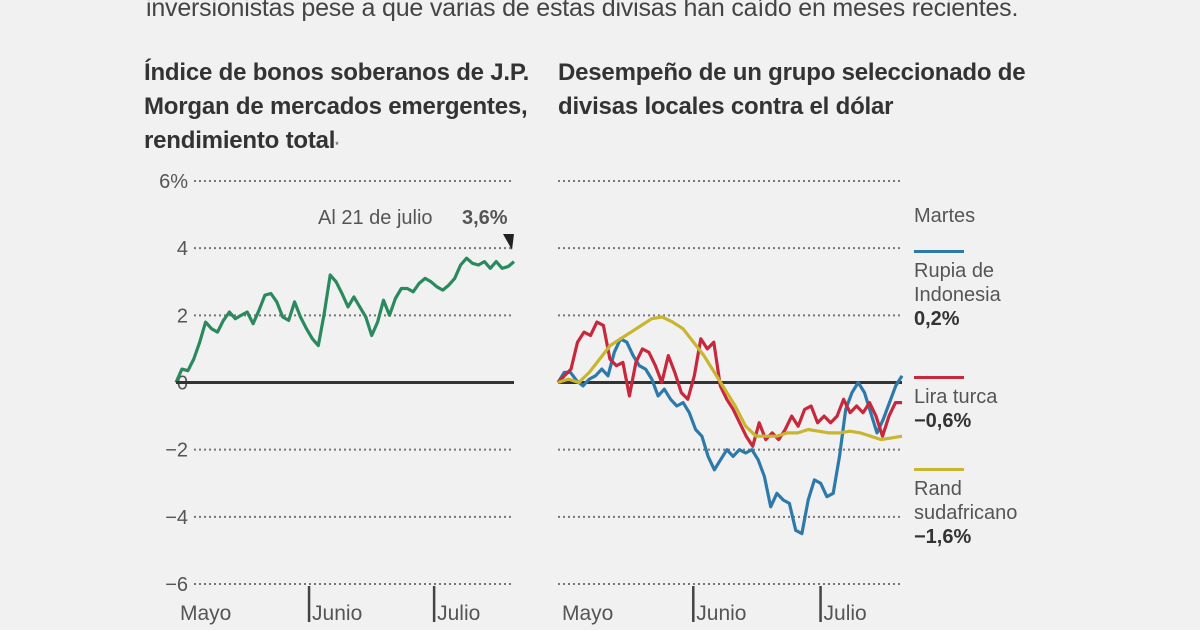  I want to click on y-tick-label: 6%, so click(173, 182).